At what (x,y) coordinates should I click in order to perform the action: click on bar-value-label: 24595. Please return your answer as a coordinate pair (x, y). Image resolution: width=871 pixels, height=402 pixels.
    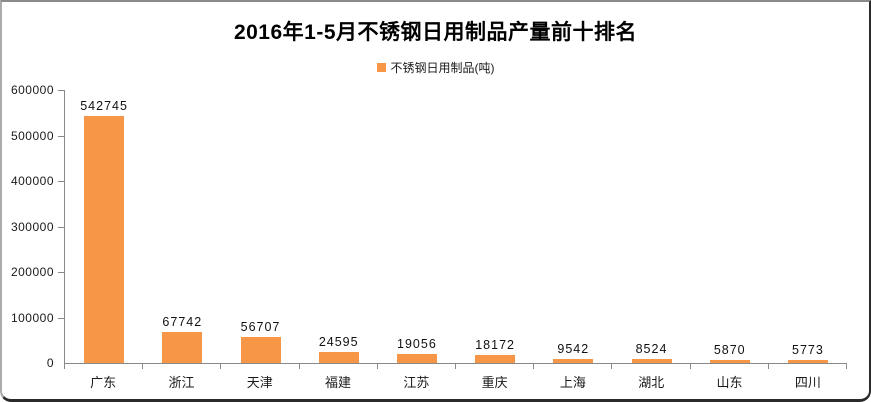
    Looking at the image, I should click on (338, 341).